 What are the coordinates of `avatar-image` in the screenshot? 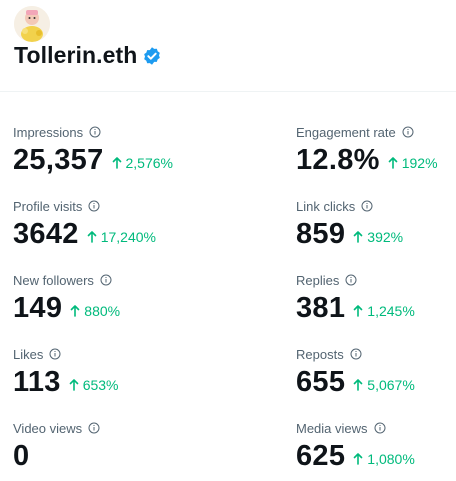 It's located at (32, 24).